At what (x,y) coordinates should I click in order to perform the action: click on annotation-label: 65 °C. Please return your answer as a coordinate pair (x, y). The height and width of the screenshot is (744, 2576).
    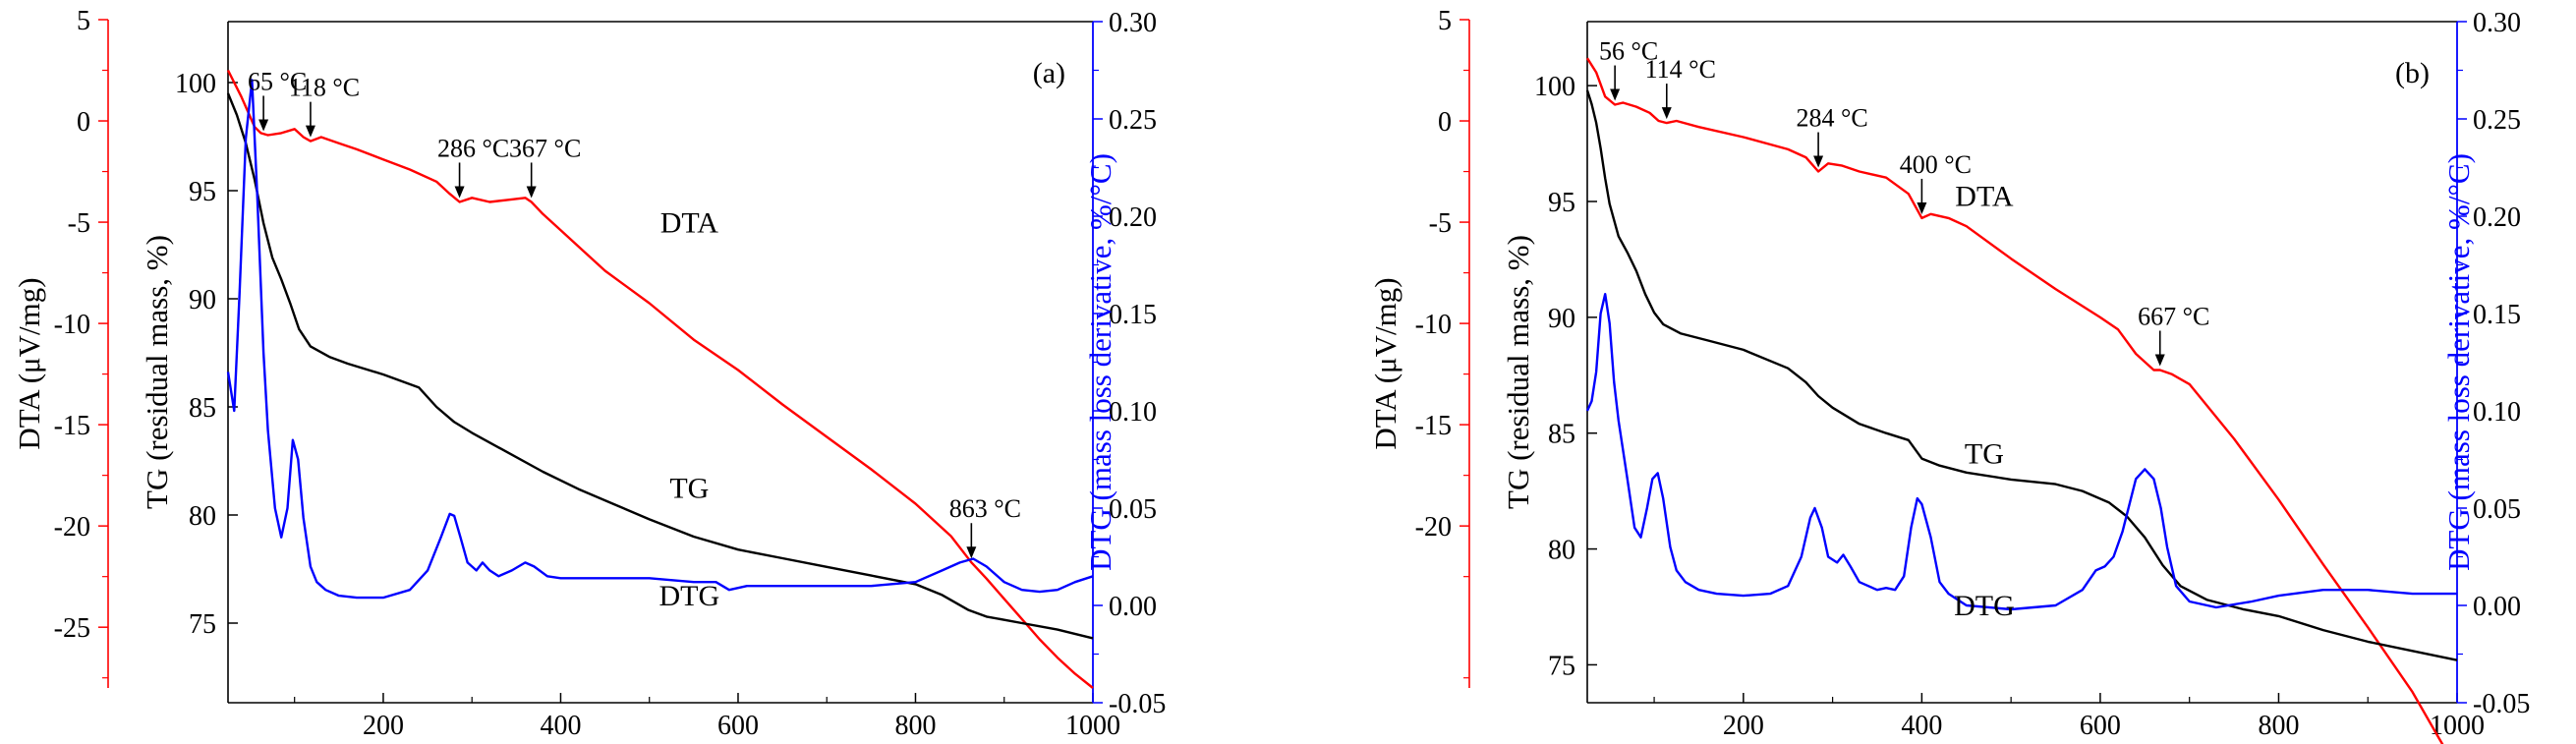
    Looking at the image, I should click on (277, 81).